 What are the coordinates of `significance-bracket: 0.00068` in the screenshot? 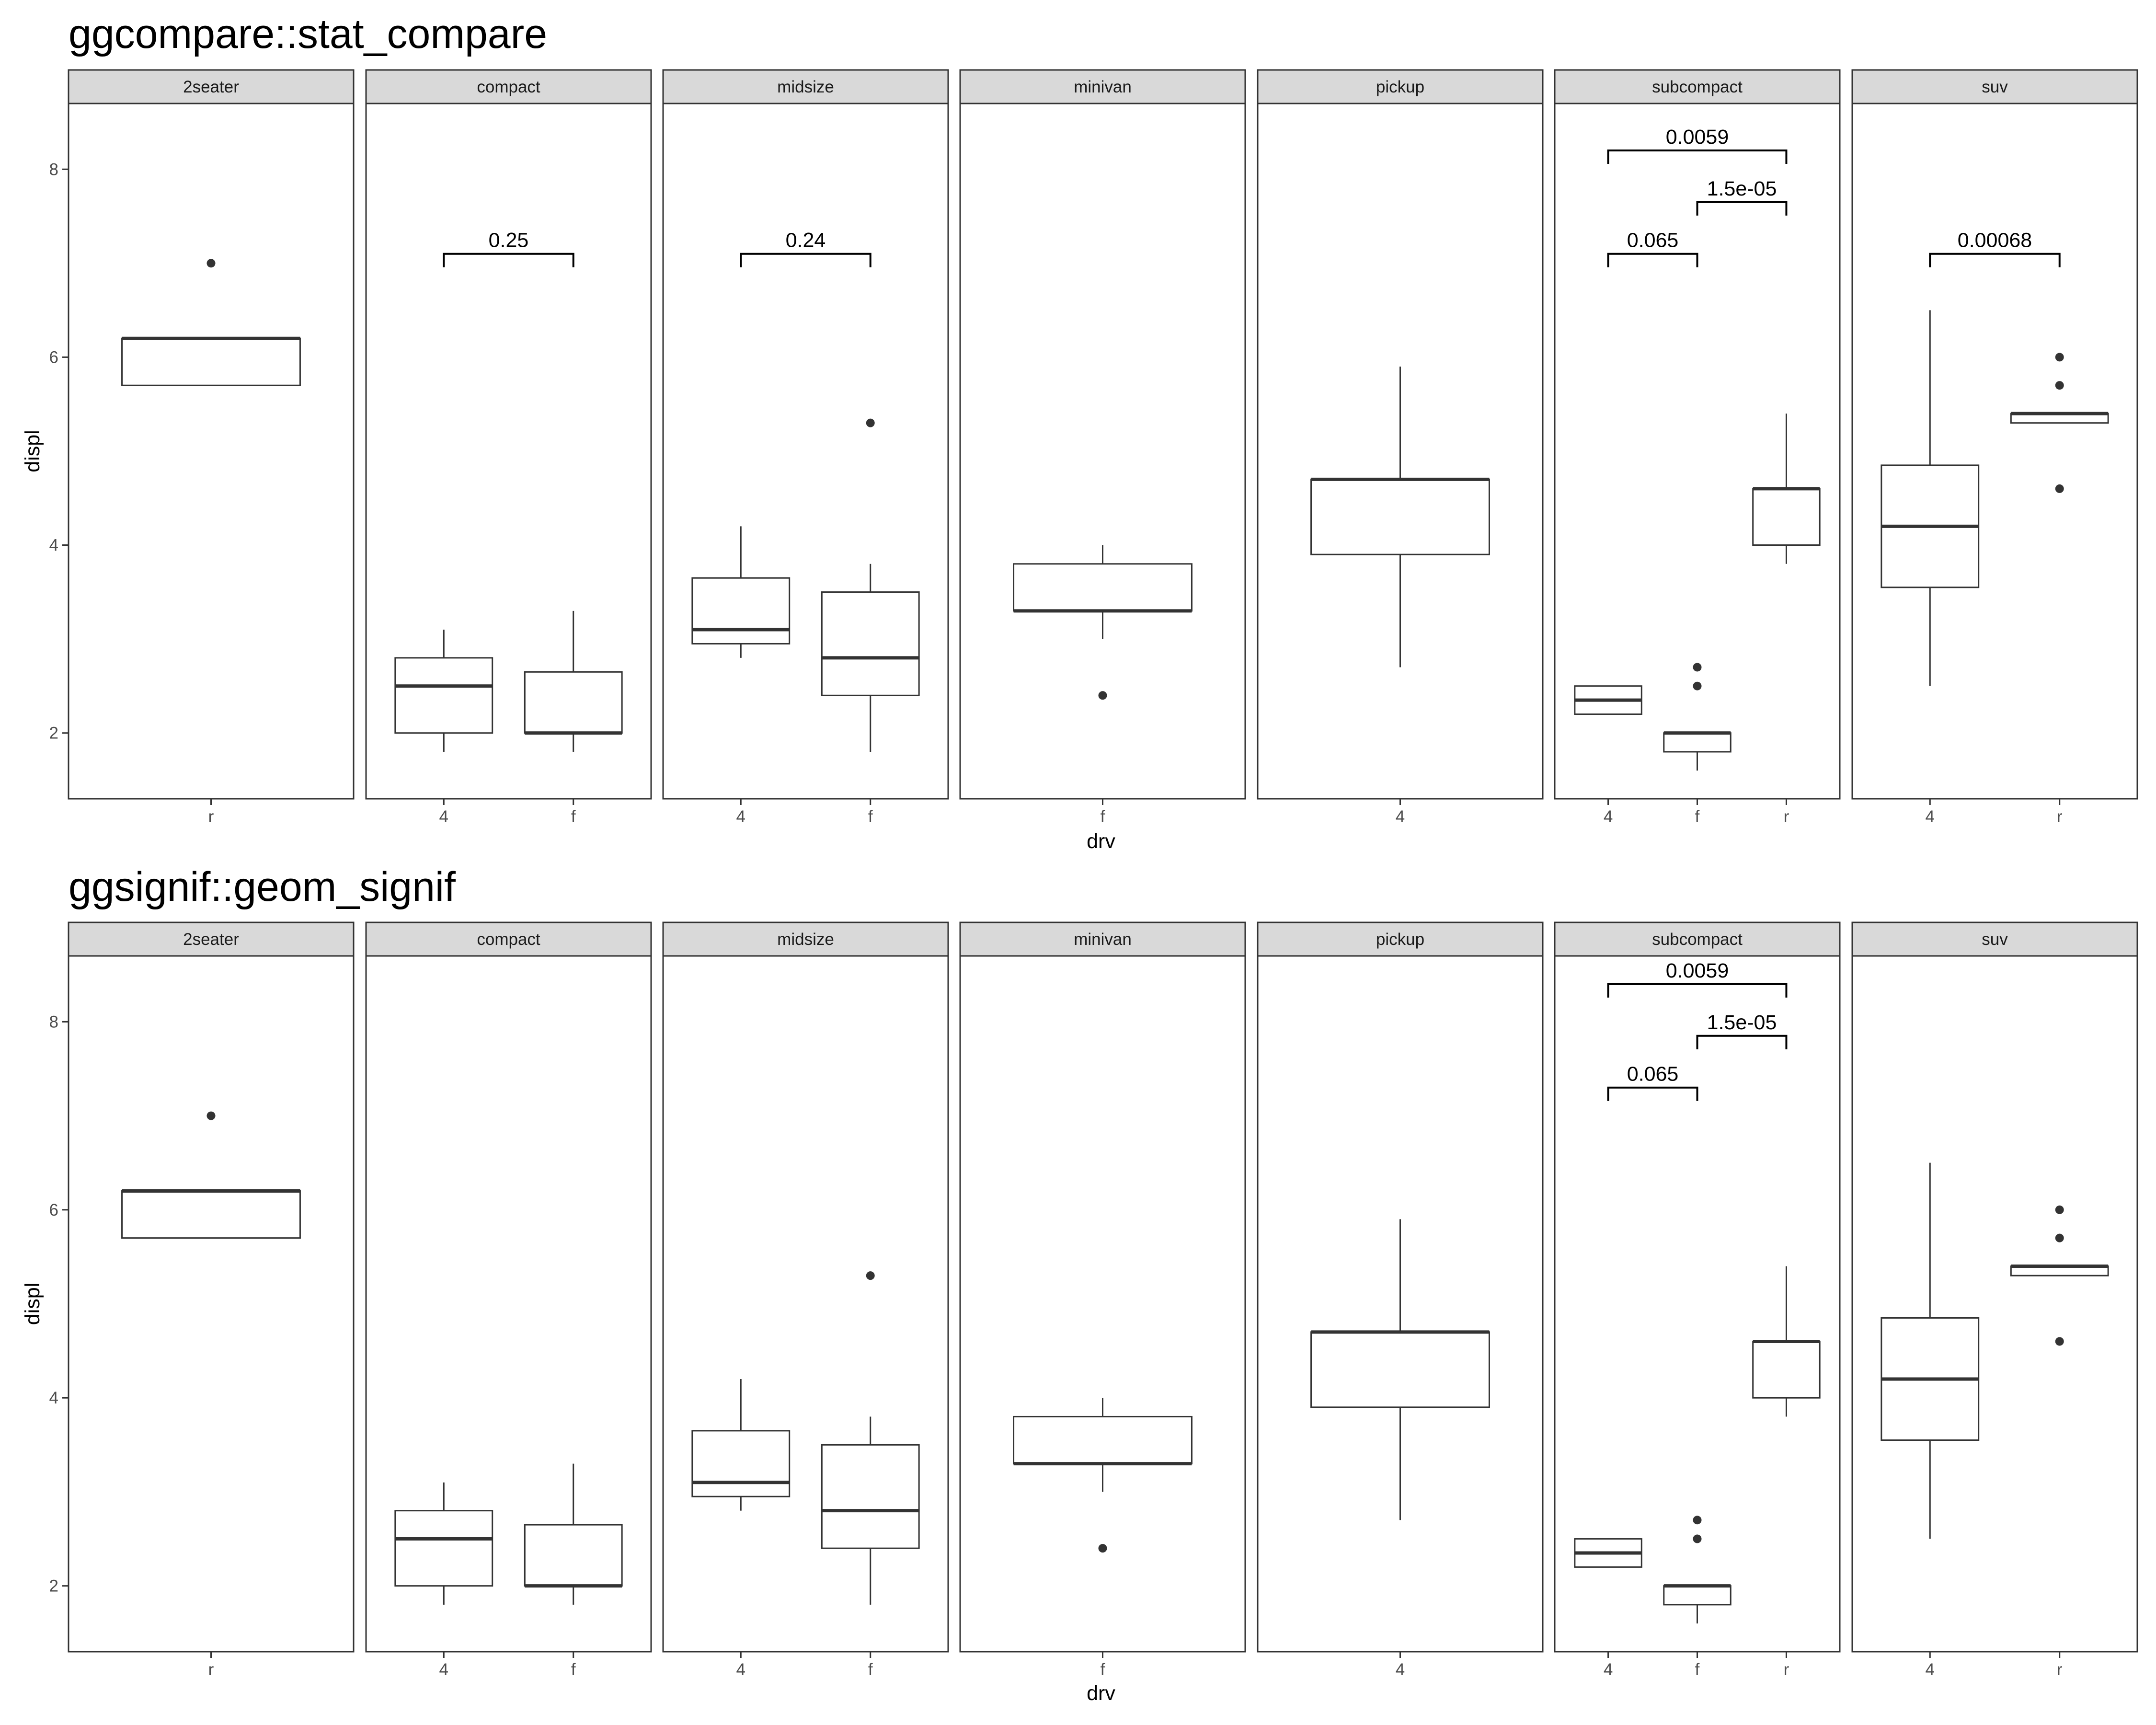 It's located at (1995, 248).